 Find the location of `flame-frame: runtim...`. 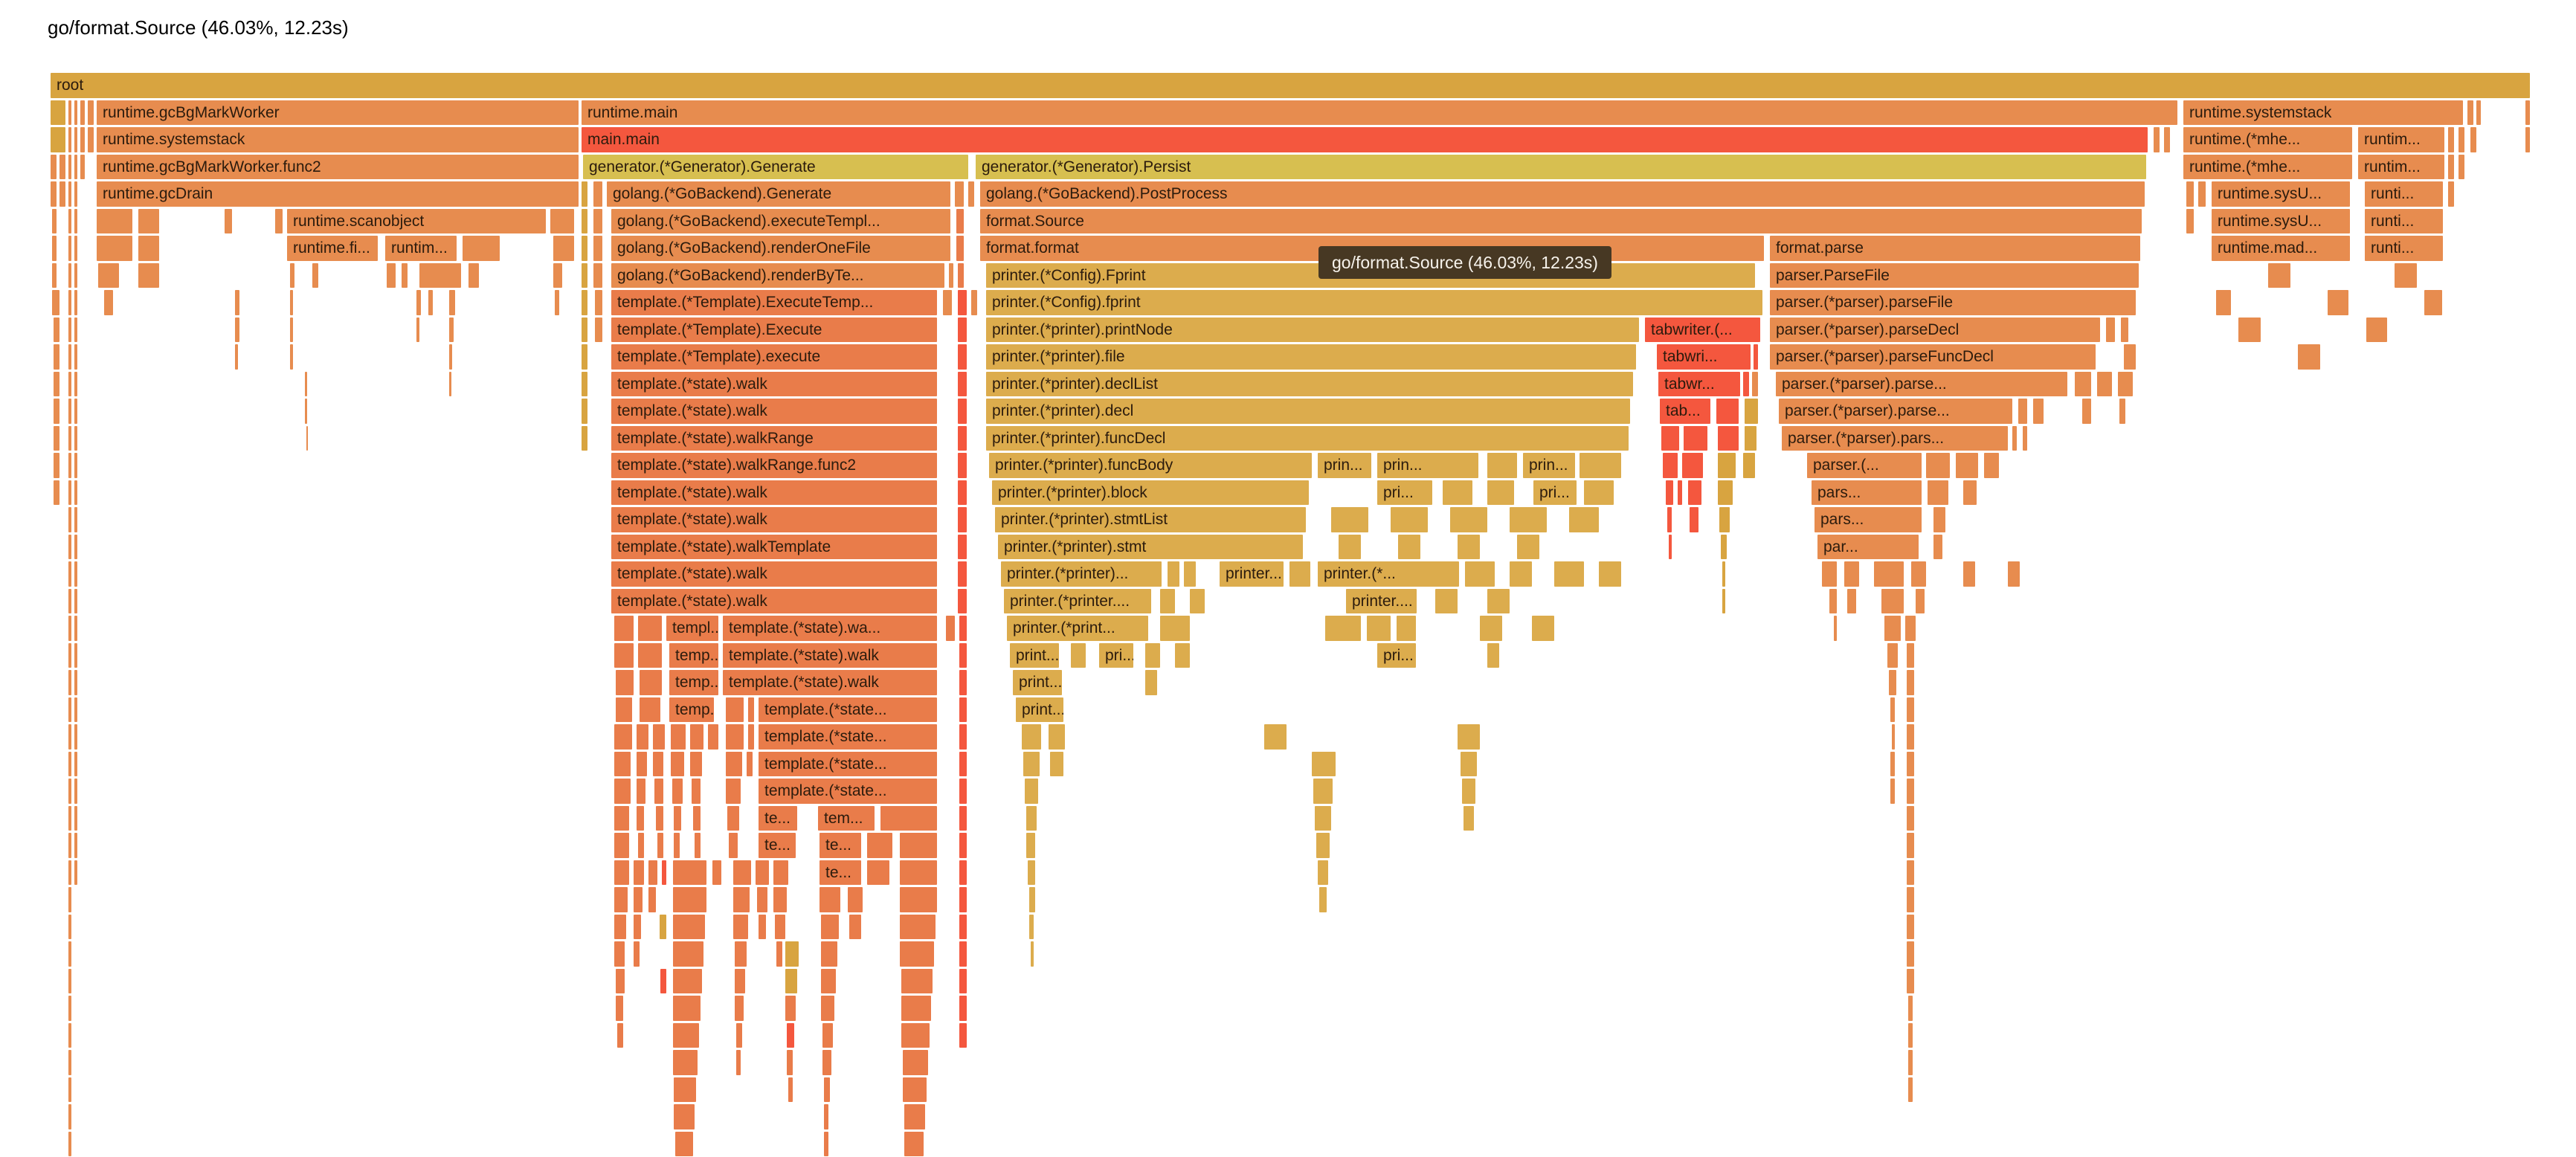

flame-frame: runtim... is located at coordinates (2401, 139).